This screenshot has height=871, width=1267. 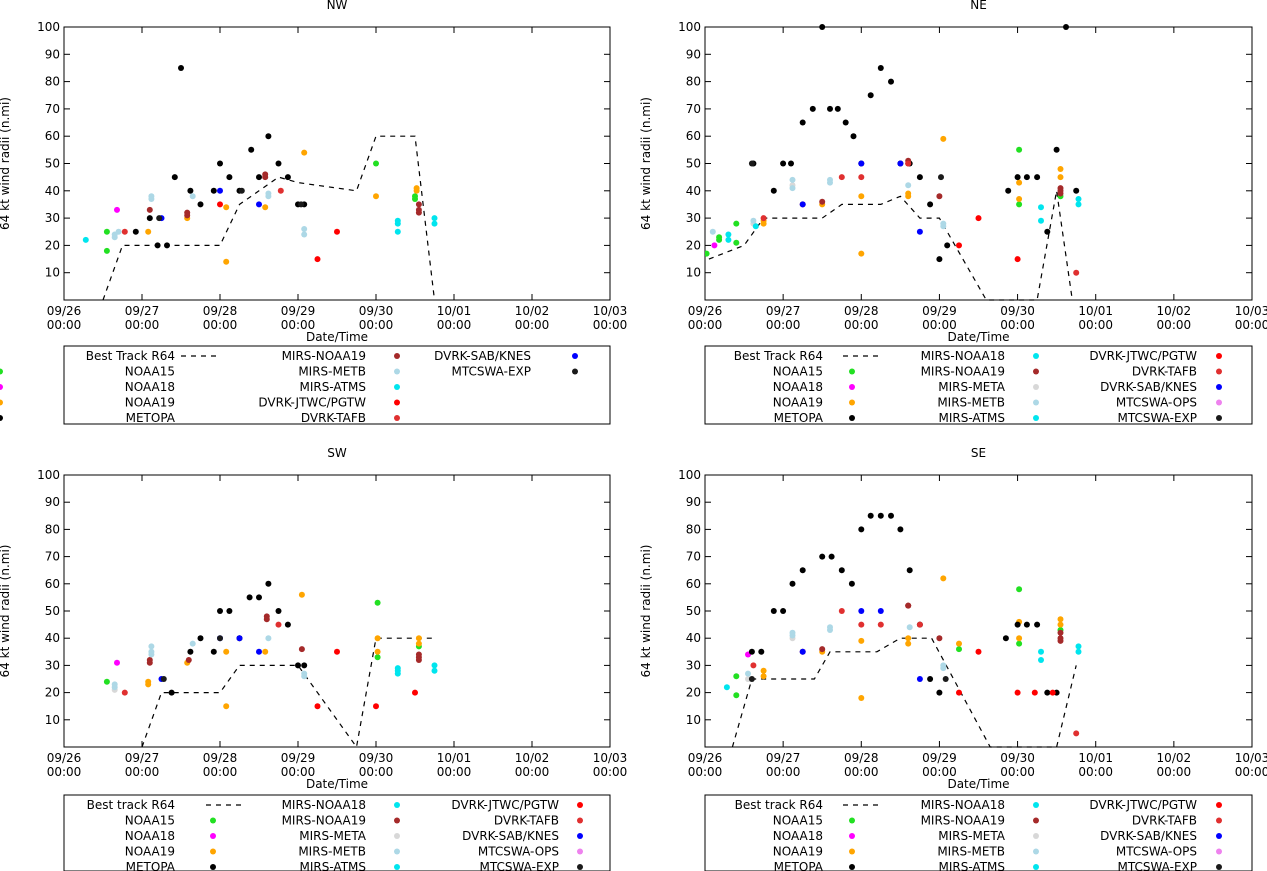 I want to click on legend-label: MIRS-META, so click(x=333, y=836).